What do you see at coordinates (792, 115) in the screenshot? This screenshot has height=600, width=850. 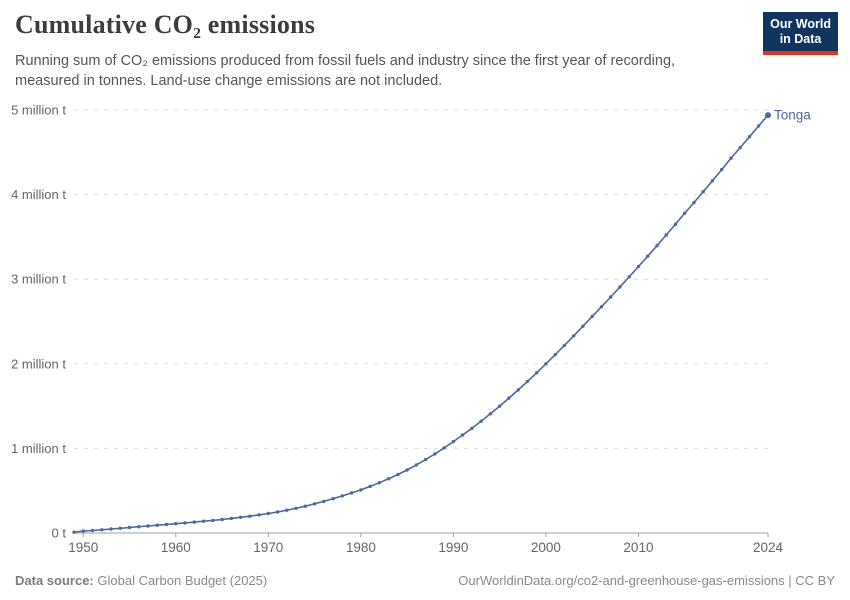 I see `entity-label: Tonga` at bounding box center [792, 115].